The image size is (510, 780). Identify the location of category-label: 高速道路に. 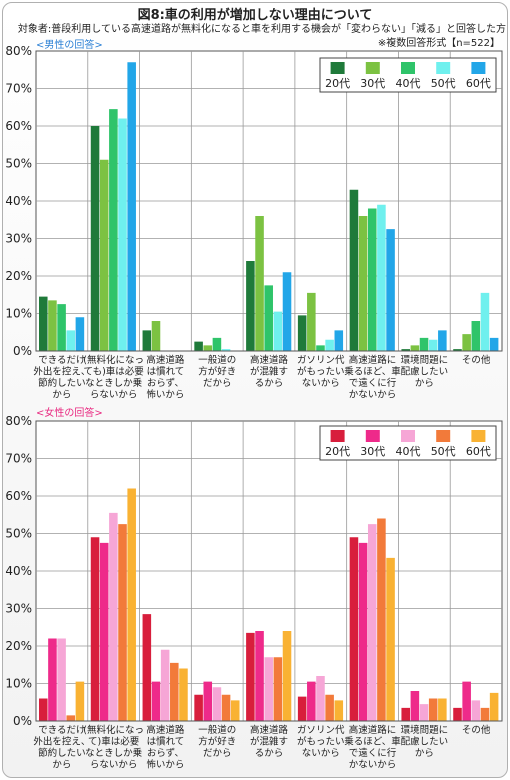
(373, 360).